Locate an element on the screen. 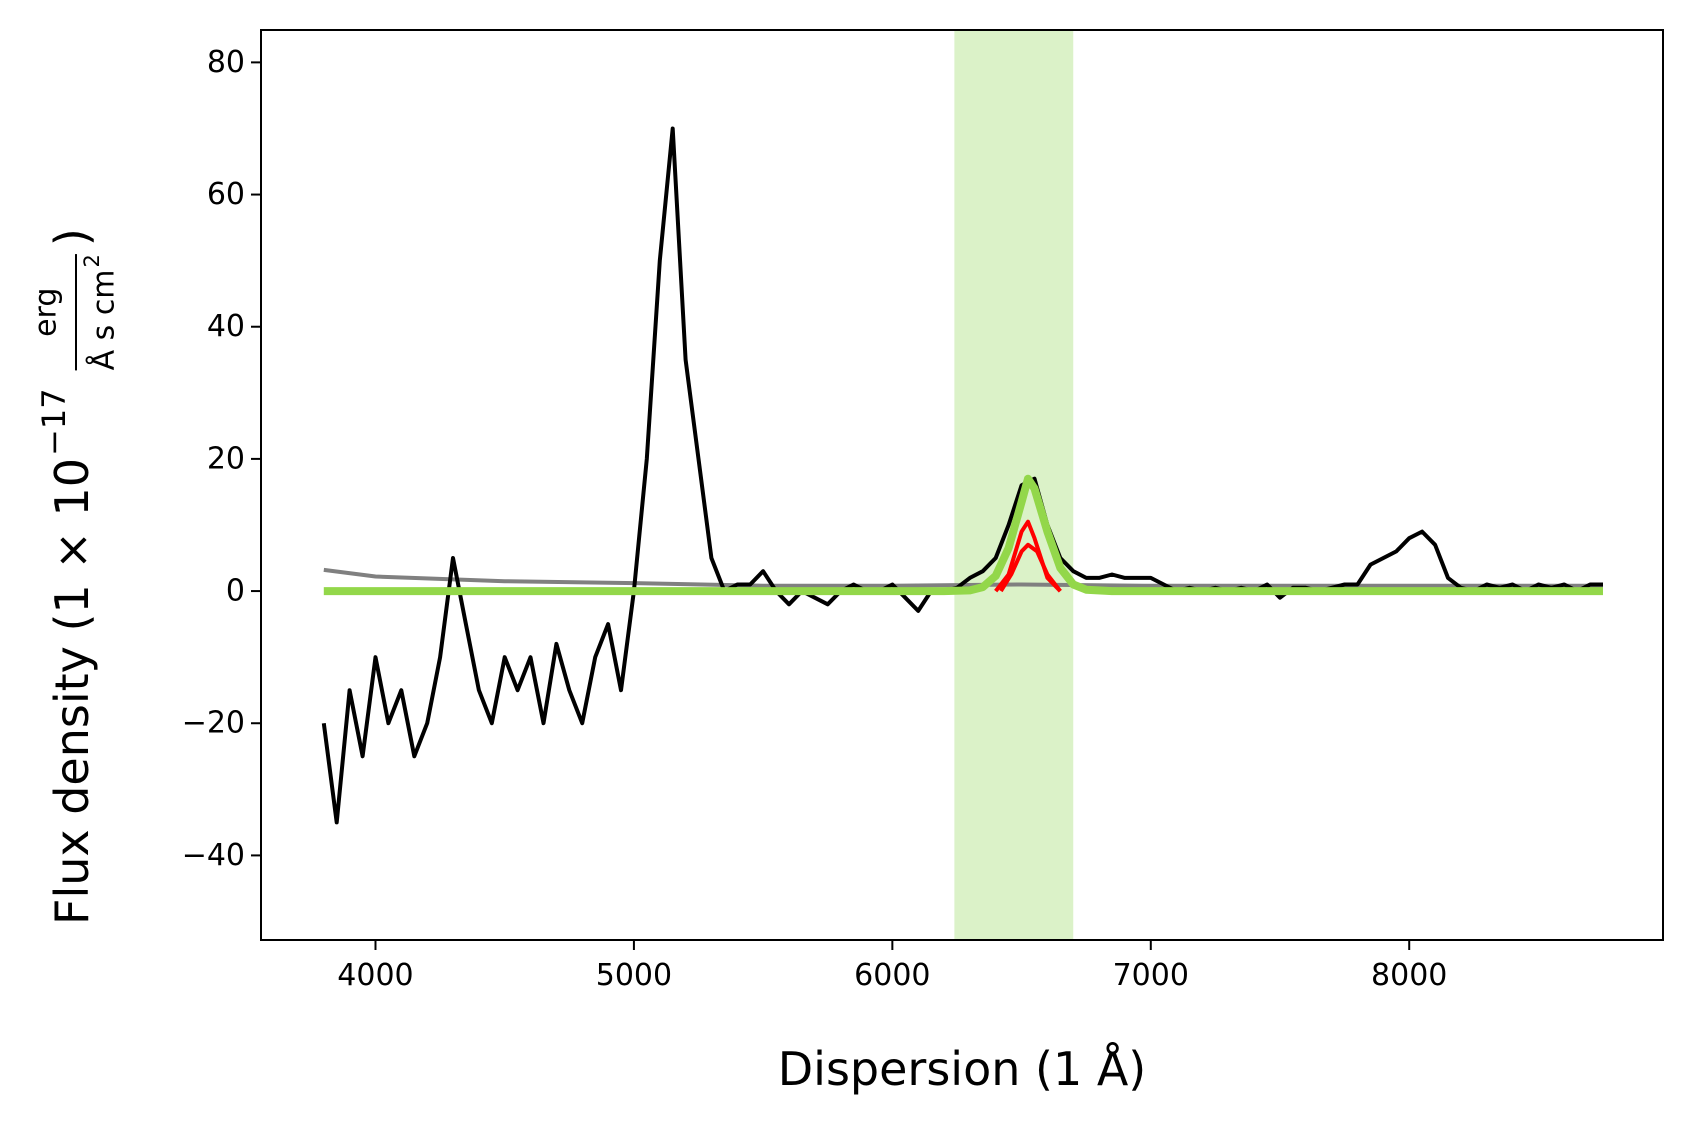  y-tick-label: 60 is located at coordinates (226, 194).